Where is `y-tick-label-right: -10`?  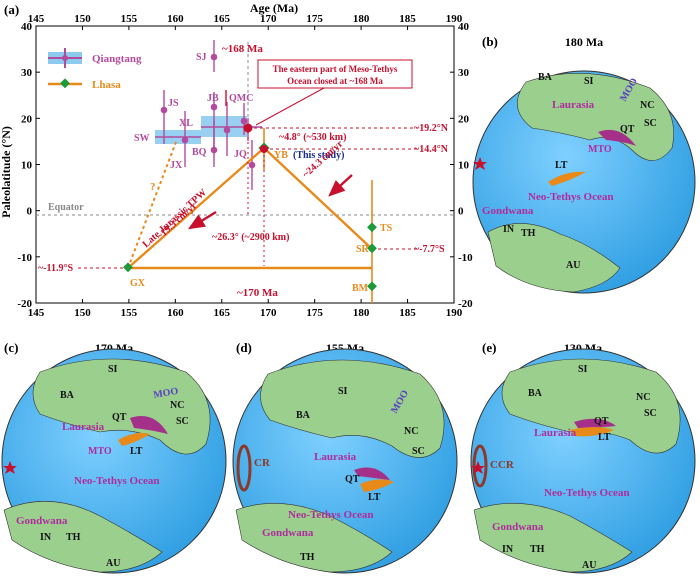 y-tick-label-right: -10 is located at coordinates (465, 258).